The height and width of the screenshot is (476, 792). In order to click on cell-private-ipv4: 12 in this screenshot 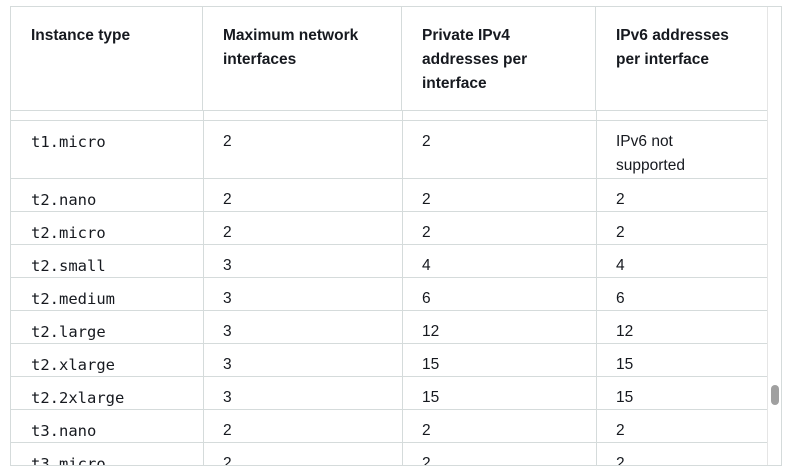, I will do `click(431, 331)`.